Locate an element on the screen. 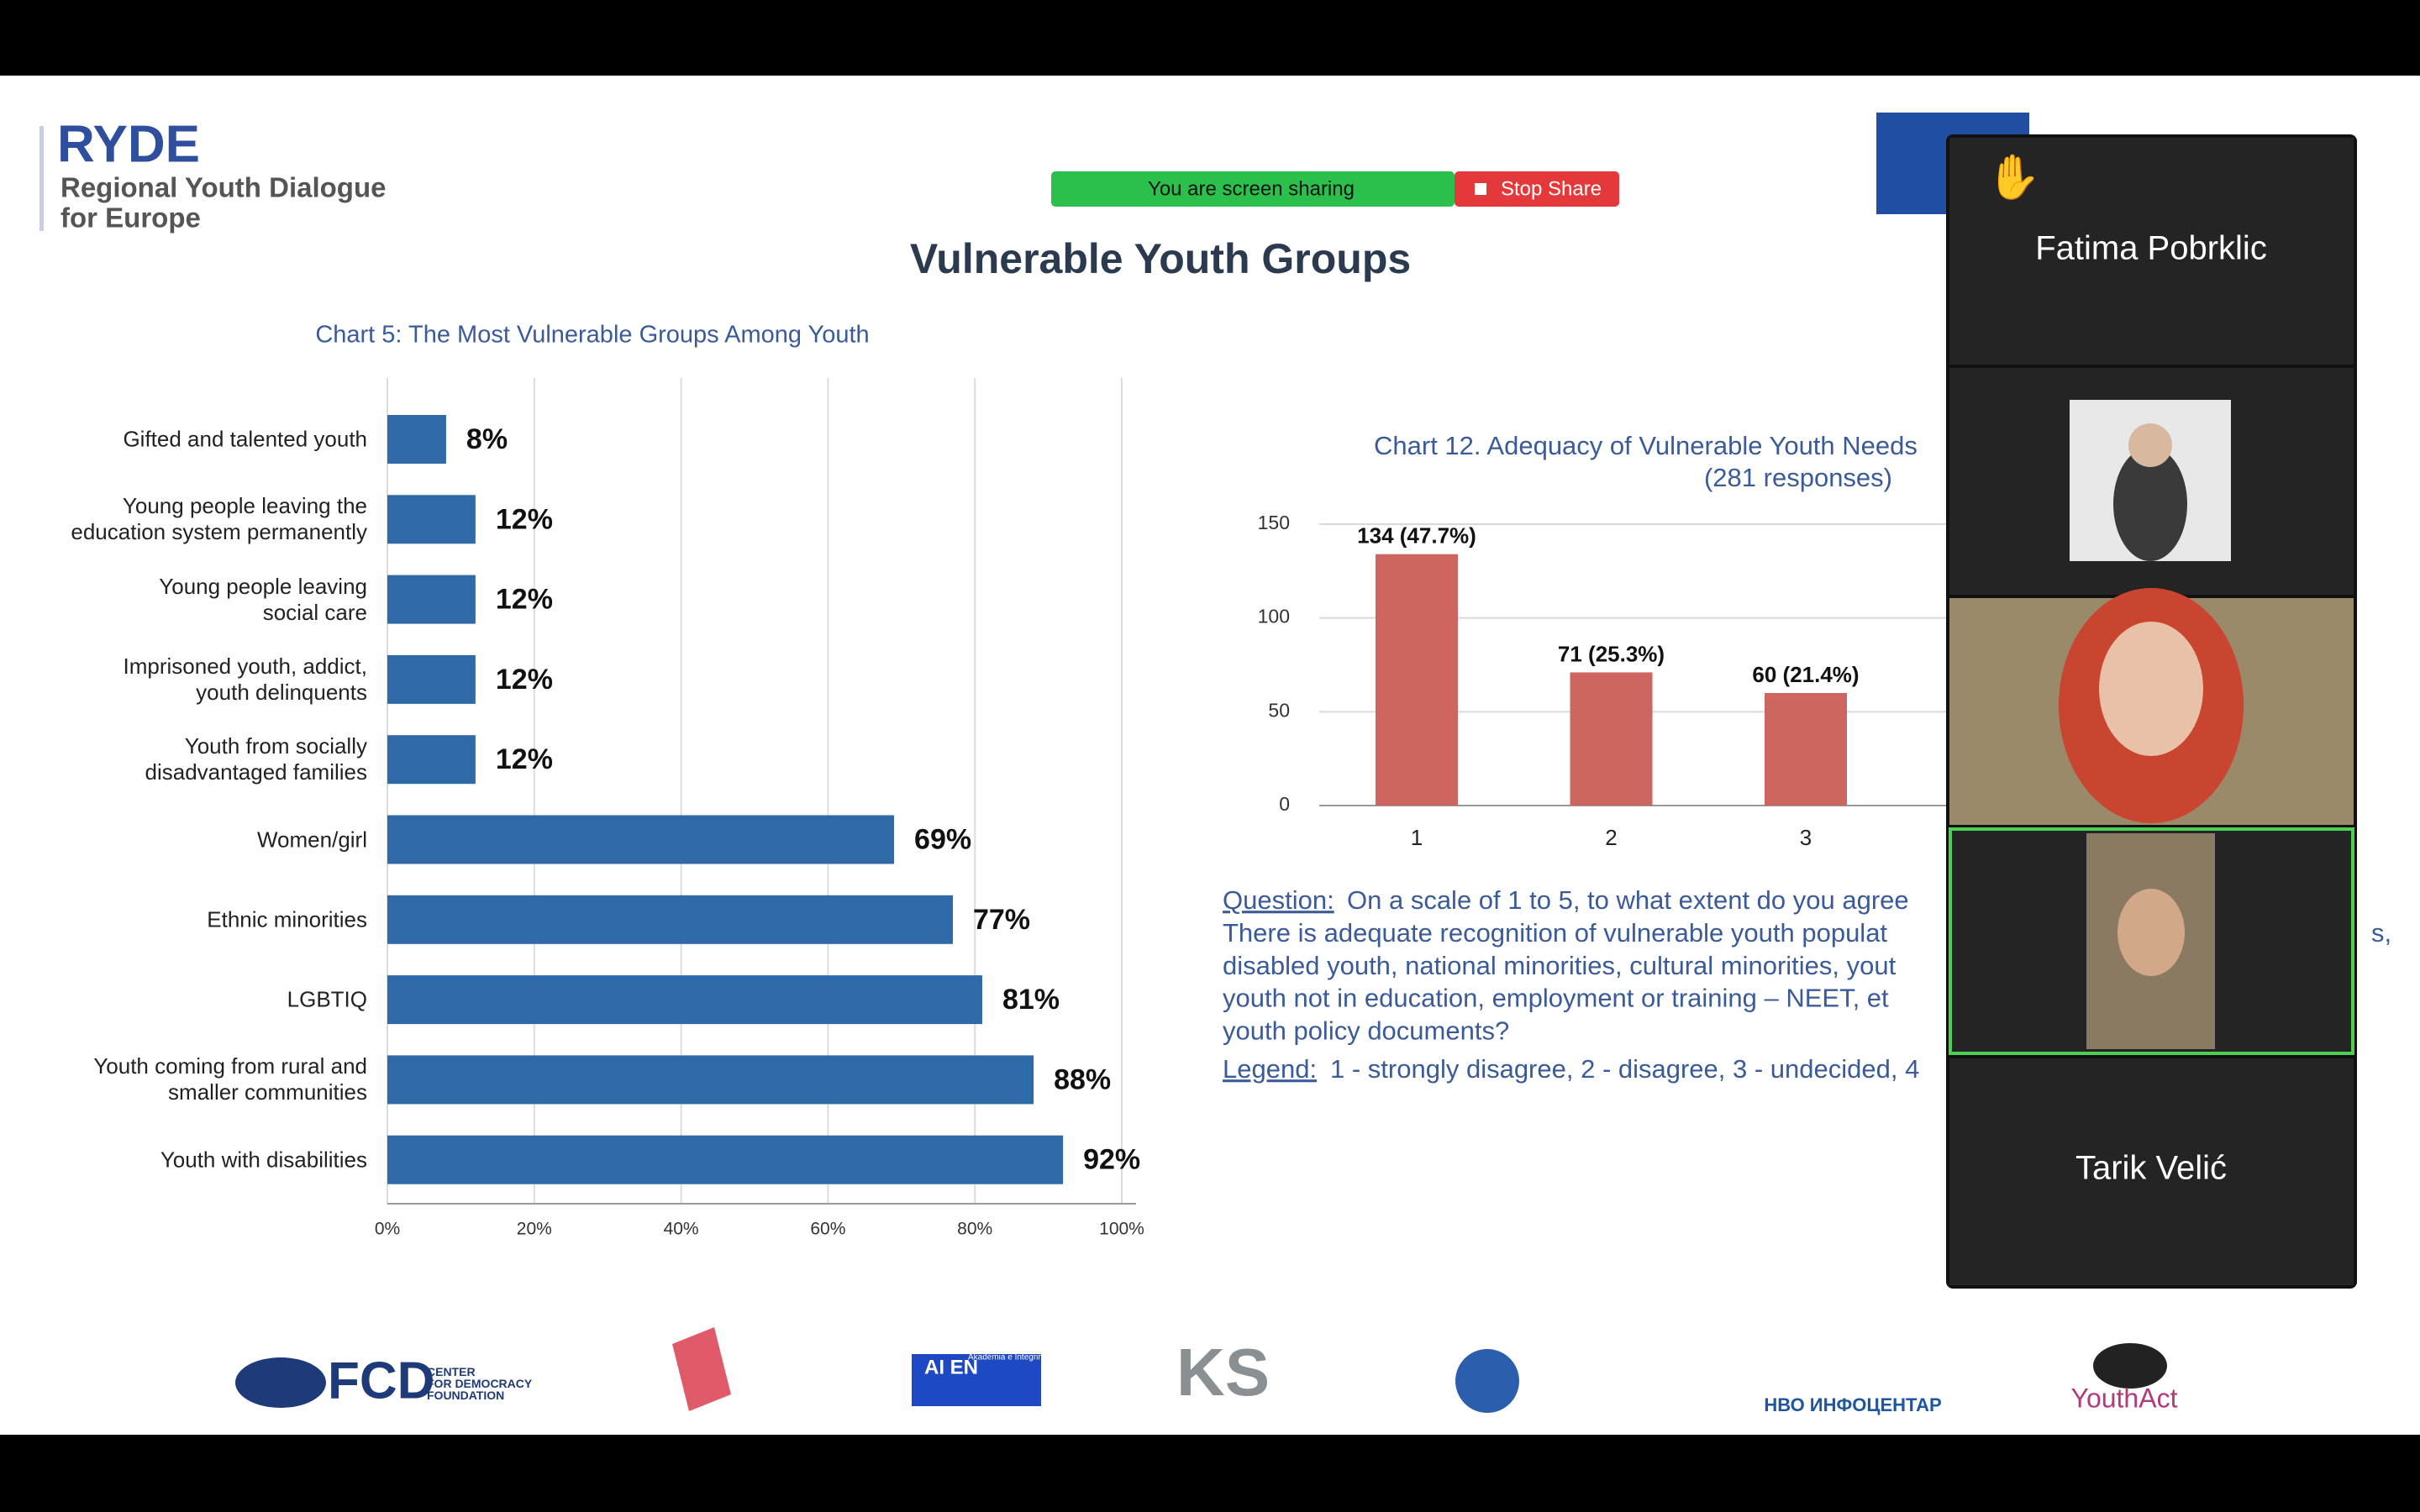 Image resolution: width=2420 pixels, height=1512 pixels. legend-label: Legend: is located at coordinates (1270, 1069).